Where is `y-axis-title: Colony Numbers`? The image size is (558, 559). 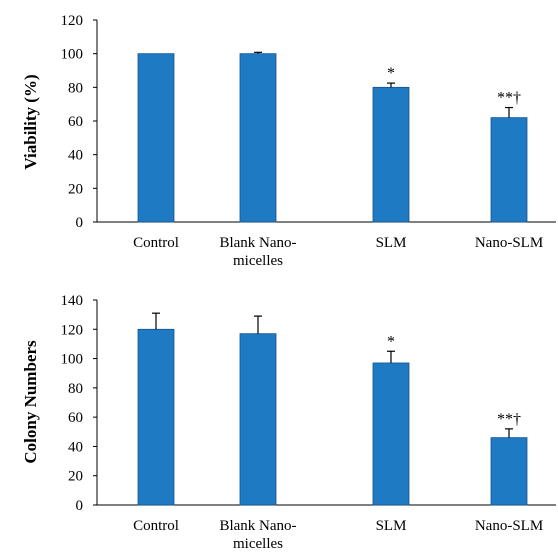 y-axis-title: Colony Numbers is located at coordinates (30, 402).